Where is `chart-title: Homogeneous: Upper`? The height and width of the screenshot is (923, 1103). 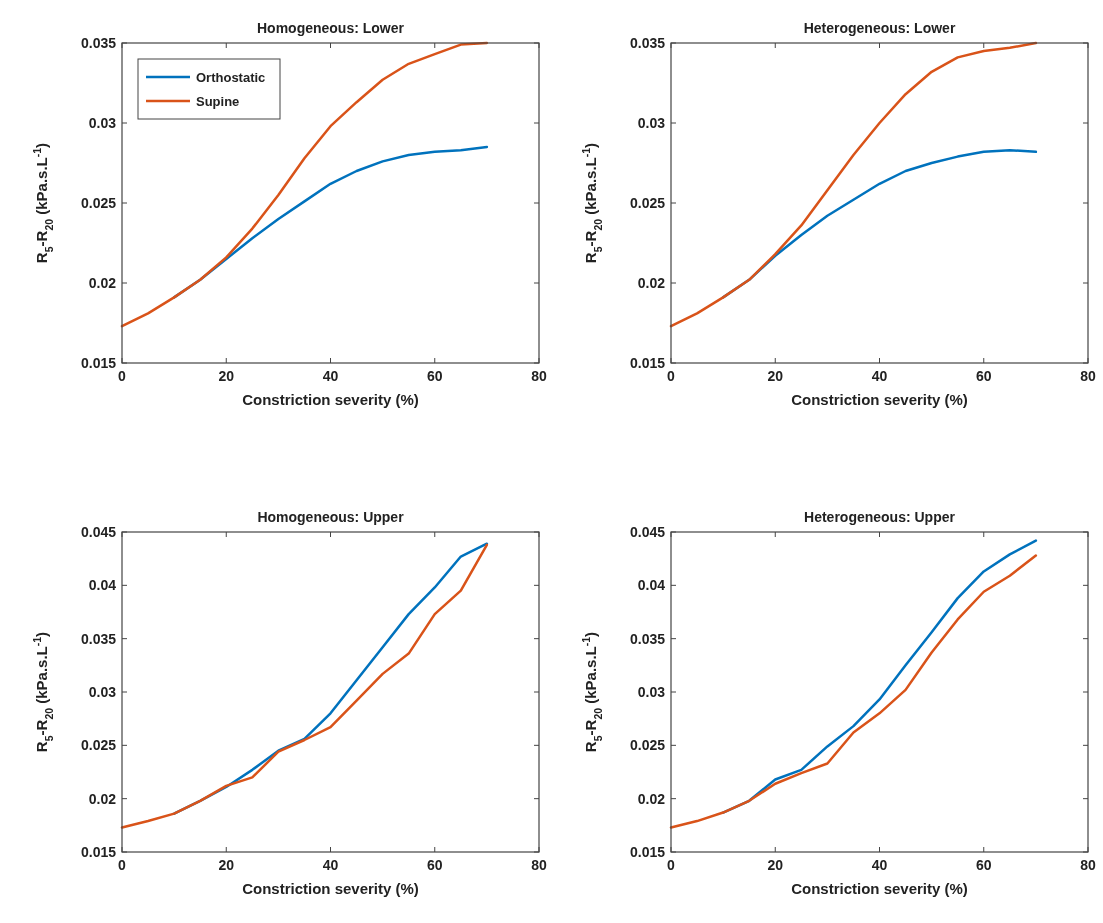
chart-title: Homogeneous: Upper is located at coordinates (331, 517).